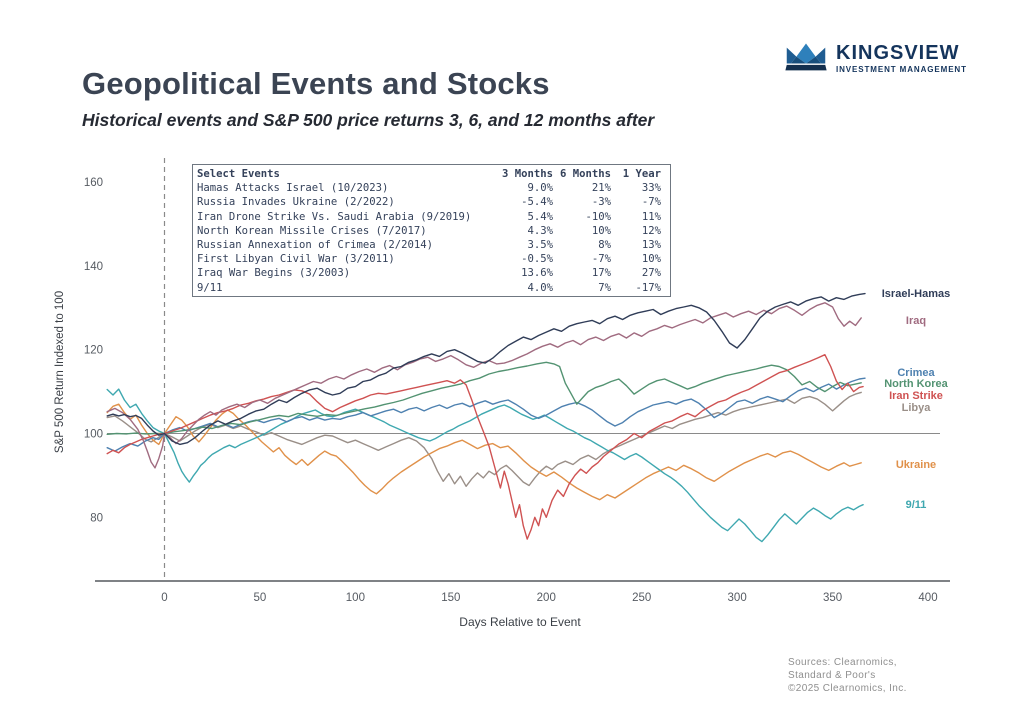 Image resolution: width=1024 pixels, height=721 pixels. Describe the element at coordinates (648, 287) in the screenshot. I see `return-1y: -17%` at that location.